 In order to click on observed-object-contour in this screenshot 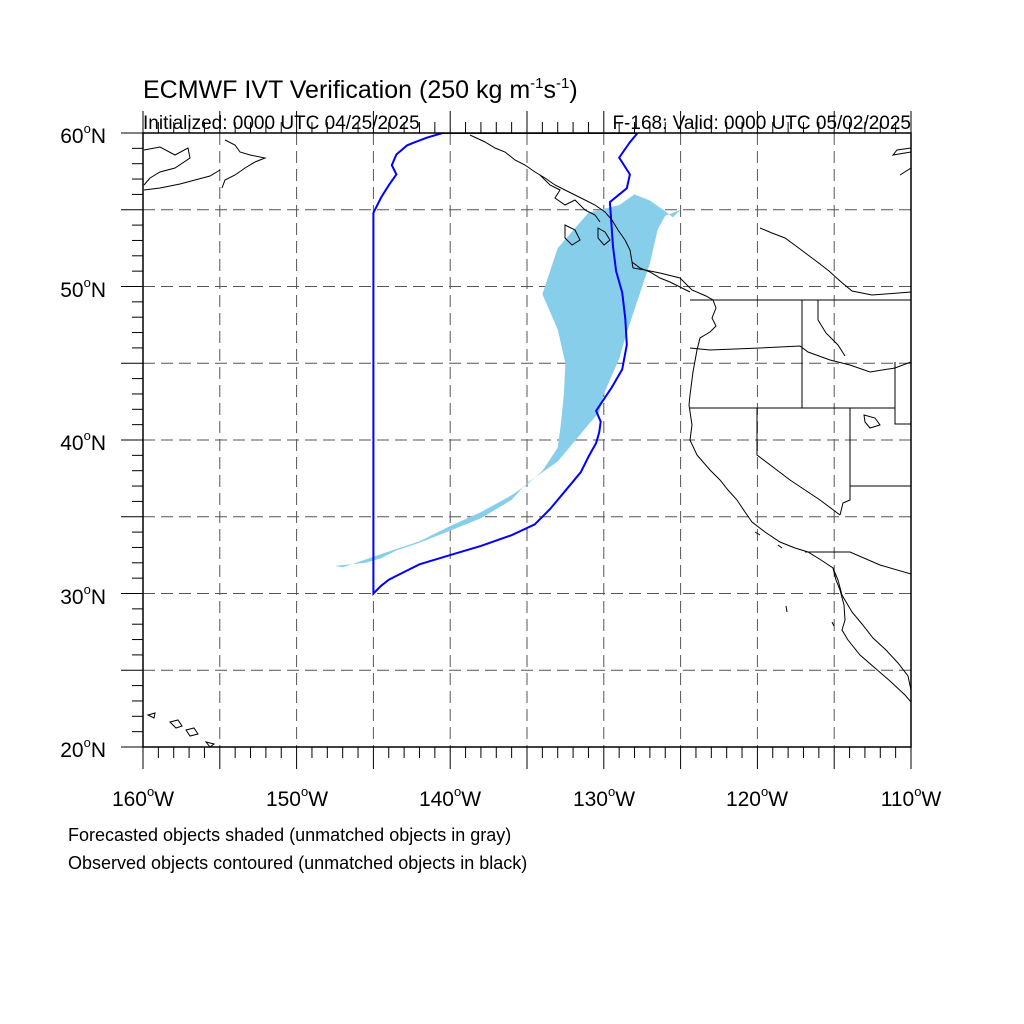, I will do `click(505, 364)`.